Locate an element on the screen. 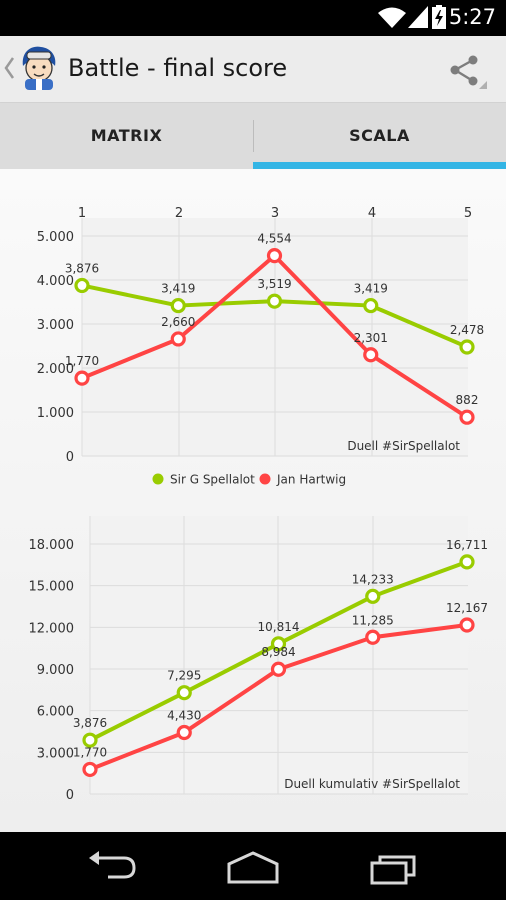 This screenshot has width=506, height=900. legend-label: Sir G Spellalot is located at coordinates (212, 480).